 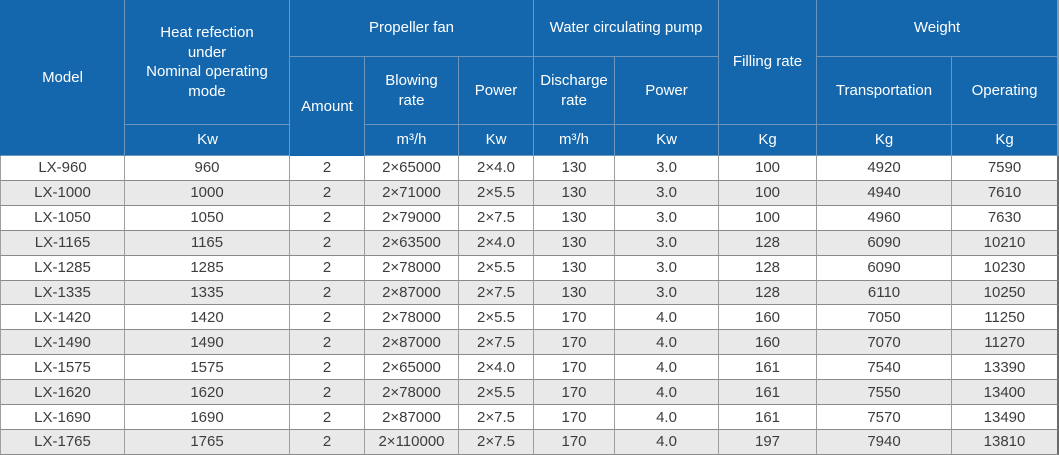 I want to click on cell-blowing-rate: 2×71000, so click(x=412, y=193).